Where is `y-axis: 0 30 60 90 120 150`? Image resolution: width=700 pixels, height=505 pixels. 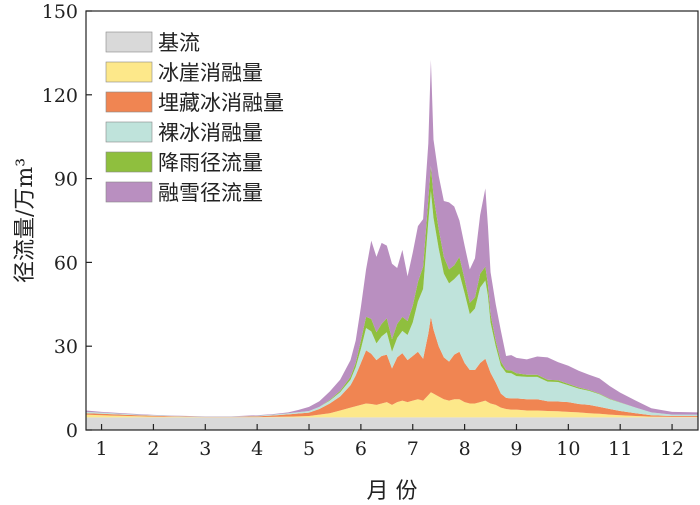
y-axis: 0 30 60 90 120 150 is located at coordinates (67, 221).